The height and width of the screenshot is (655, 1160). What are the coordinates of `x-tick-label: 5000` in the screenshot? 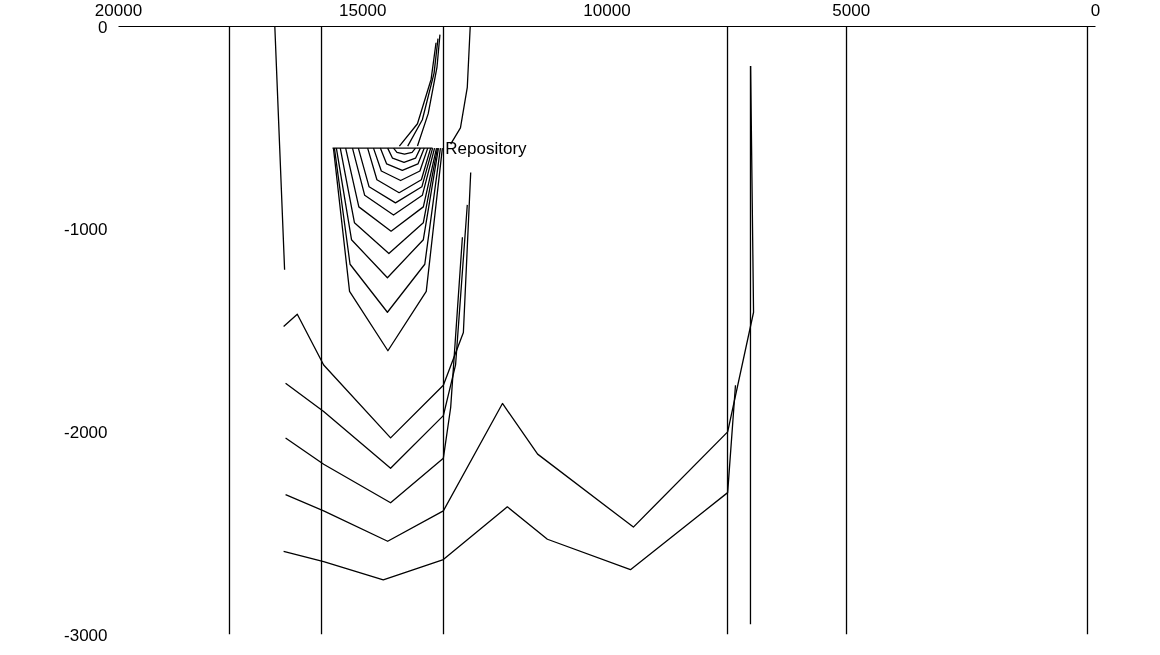 It's located at (851, 10).